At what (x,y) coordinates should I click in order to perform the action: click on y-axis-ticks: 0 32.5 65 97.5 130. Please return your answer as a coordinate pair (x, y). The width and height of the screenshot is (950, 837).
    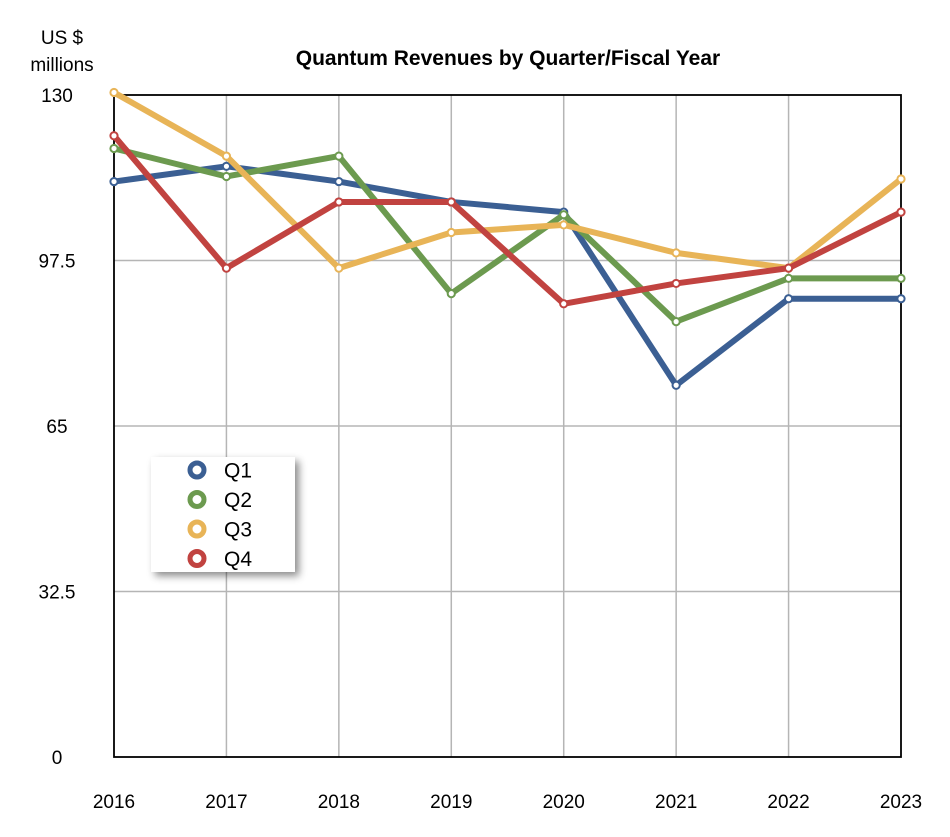
    Looking at the image, I should click on (57, 427).